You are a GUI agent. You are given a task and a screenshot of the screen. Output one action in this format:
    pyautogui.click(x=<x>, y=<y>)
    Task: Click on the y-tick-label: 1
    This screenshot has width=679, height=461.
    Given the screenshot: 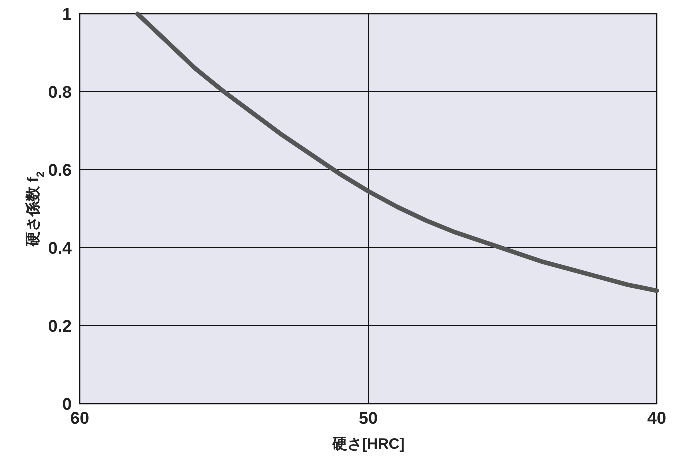 What is the action you would take?
    pyautogui.click(x=67, y=14)
    